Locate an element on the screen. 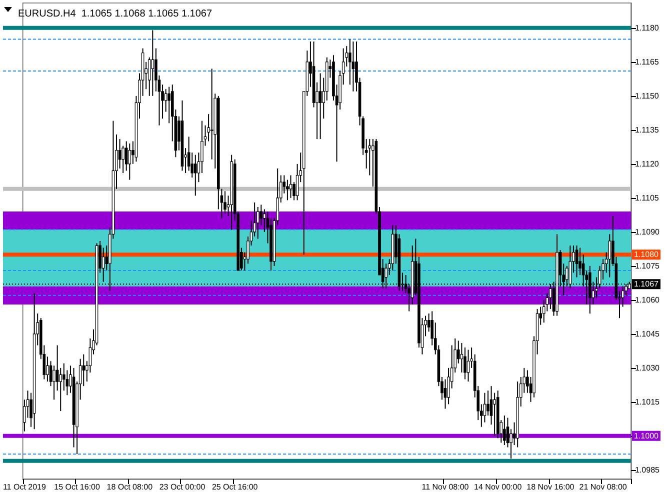 The height and width of the screenshot is (499, 665). y-tick-label: 1.1045 is located at coordinates (647, 333).